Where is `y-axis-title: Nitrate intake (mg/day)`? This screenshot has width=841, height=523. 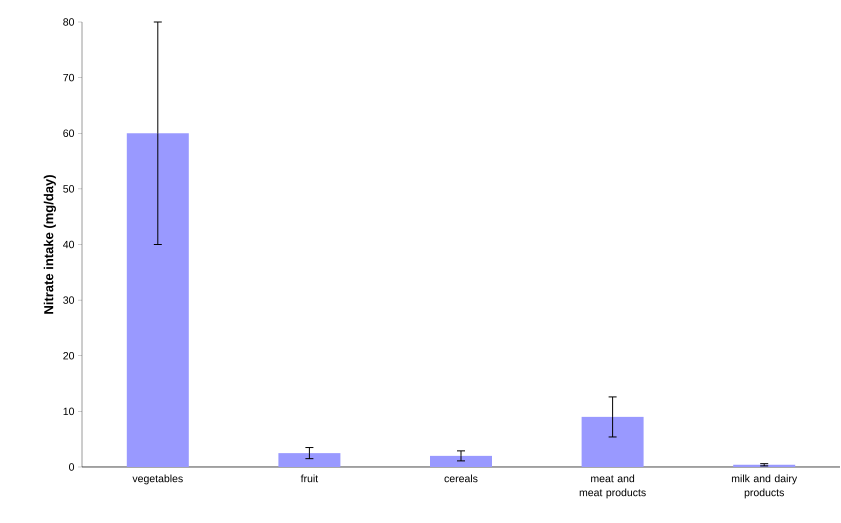
y-axis-title: Nitrate intake (mg/day) is located at coordinates (50, 244).